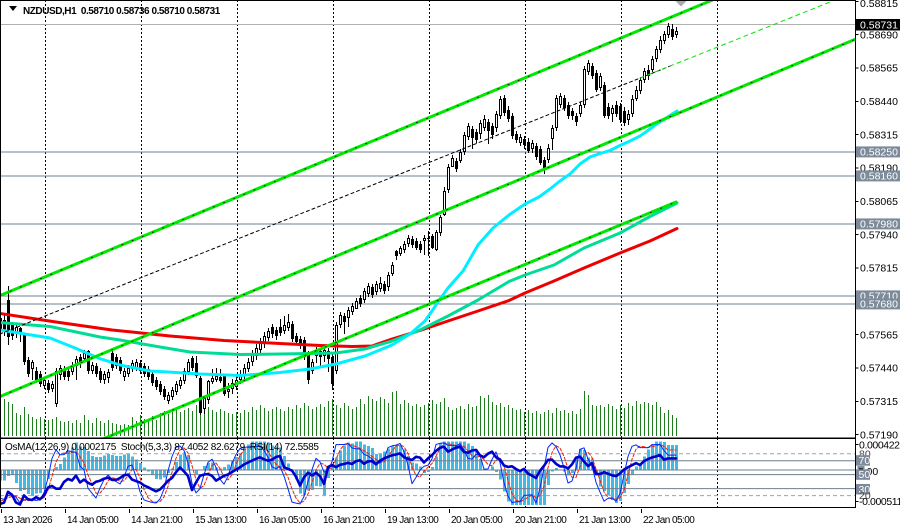 This screenshot has height=528, width=900. I want to click on svg-text: 0.58440, so click(879, 102).